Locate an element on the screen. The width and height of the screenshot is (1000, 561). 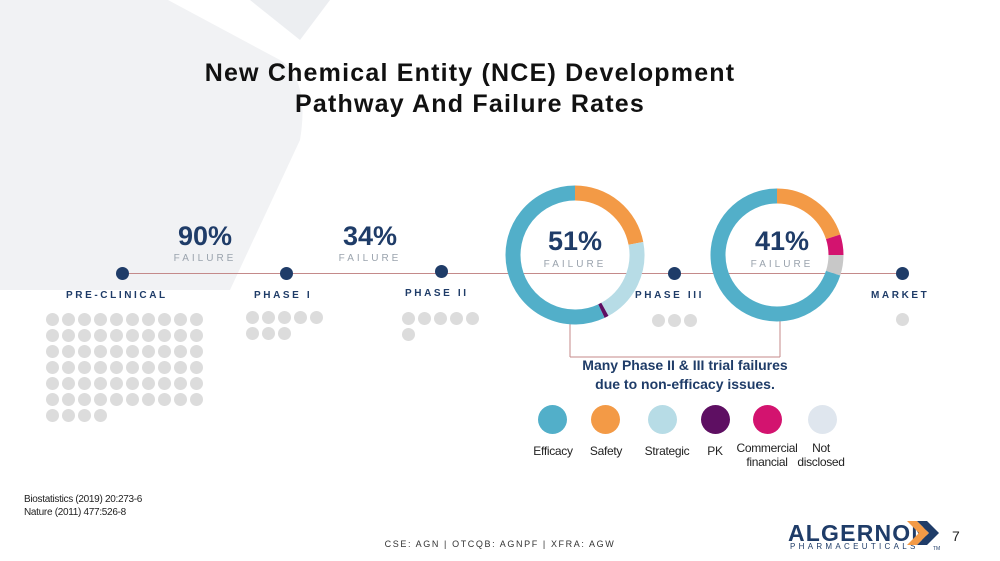
legend-label-efficacy: Efficacy is located at coordinates (553, 451).